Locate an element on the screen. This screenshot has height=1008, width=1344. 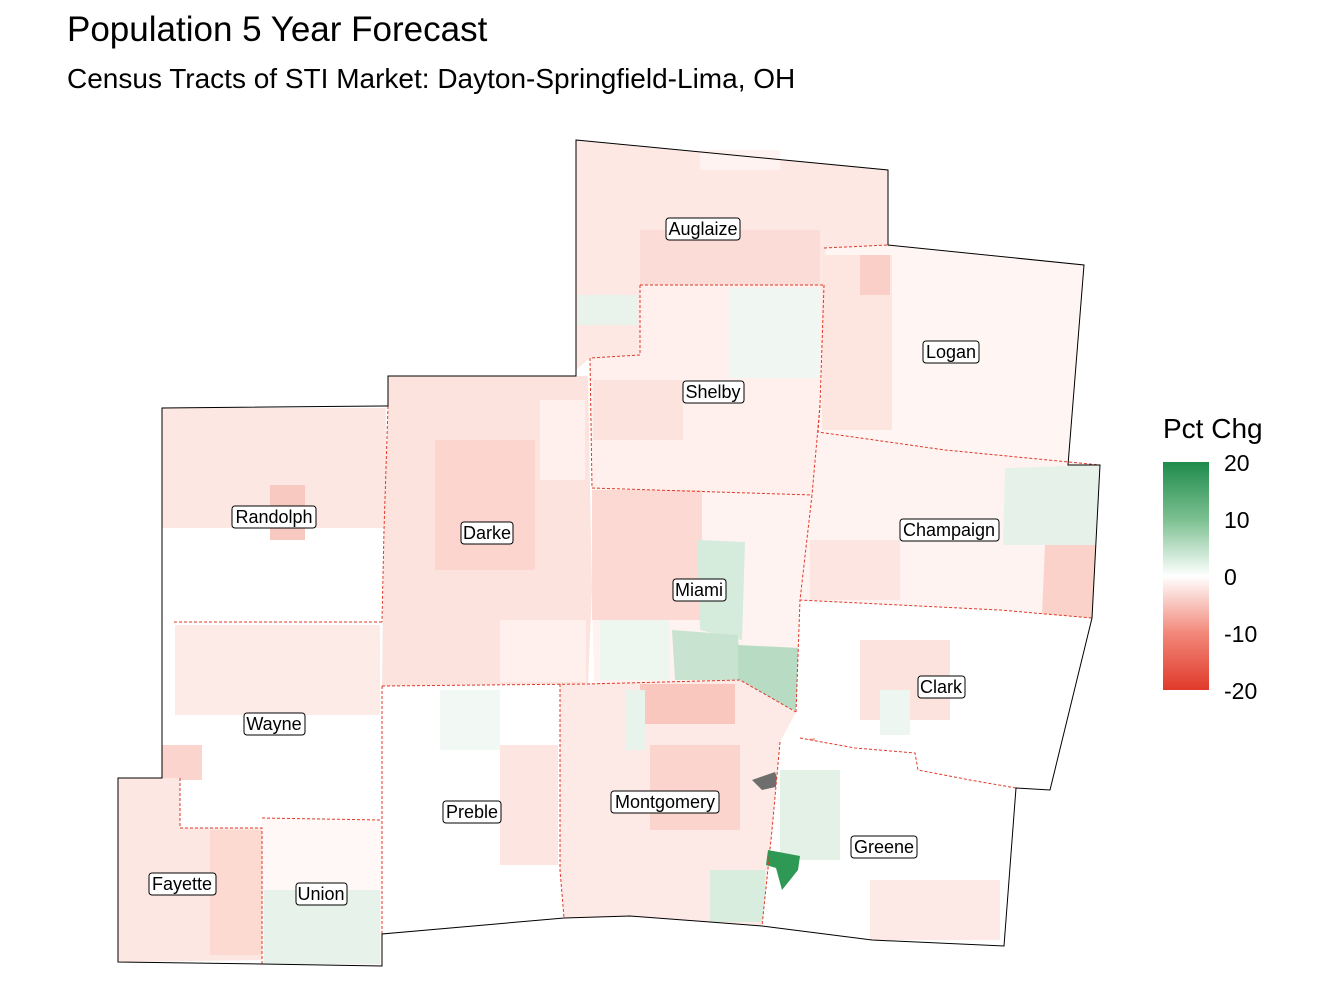
svg-text: Fayette is located at coordinates (182, 884).